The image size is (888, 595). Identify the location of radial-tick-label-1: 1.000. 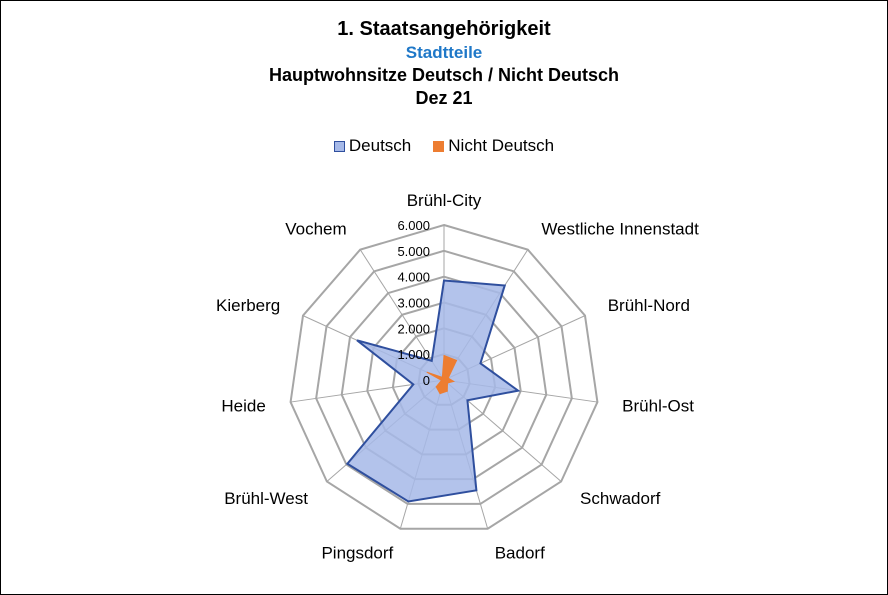
(413, 354).